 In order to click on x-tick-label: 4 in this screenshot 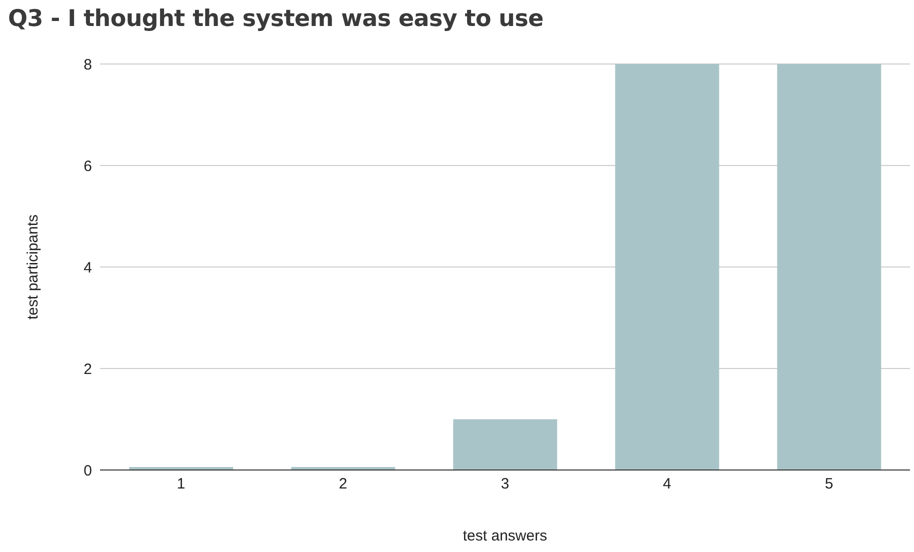, I will do `click(667, 484)`.